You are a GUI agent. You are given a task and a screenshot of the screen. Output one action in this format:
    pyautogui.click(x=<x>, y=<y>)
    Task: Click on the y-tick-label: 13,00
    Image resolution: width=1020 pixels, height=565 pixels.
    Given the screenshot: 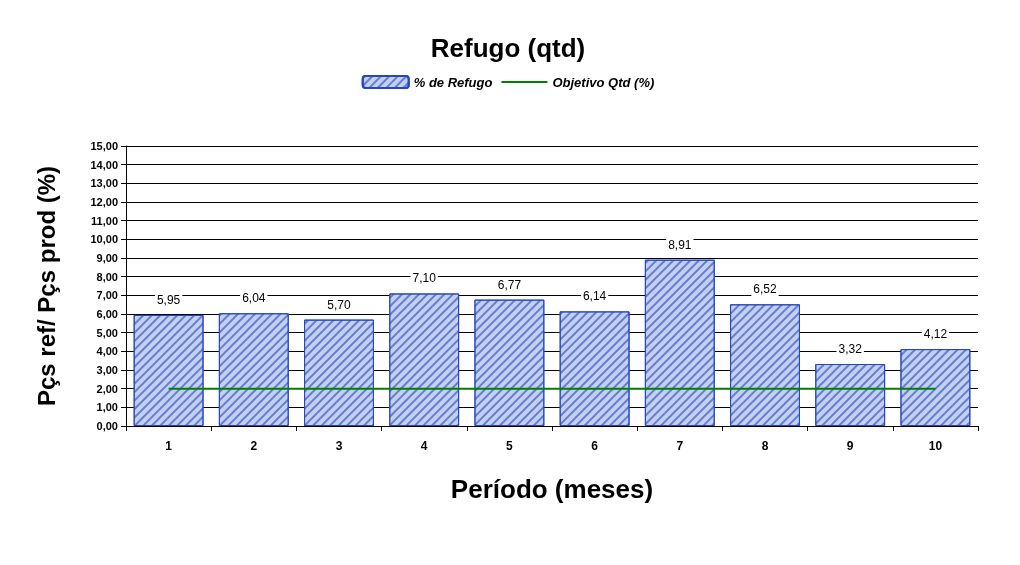 What is the action you would take?
    pyautogui.click(x=104, y=183)
    